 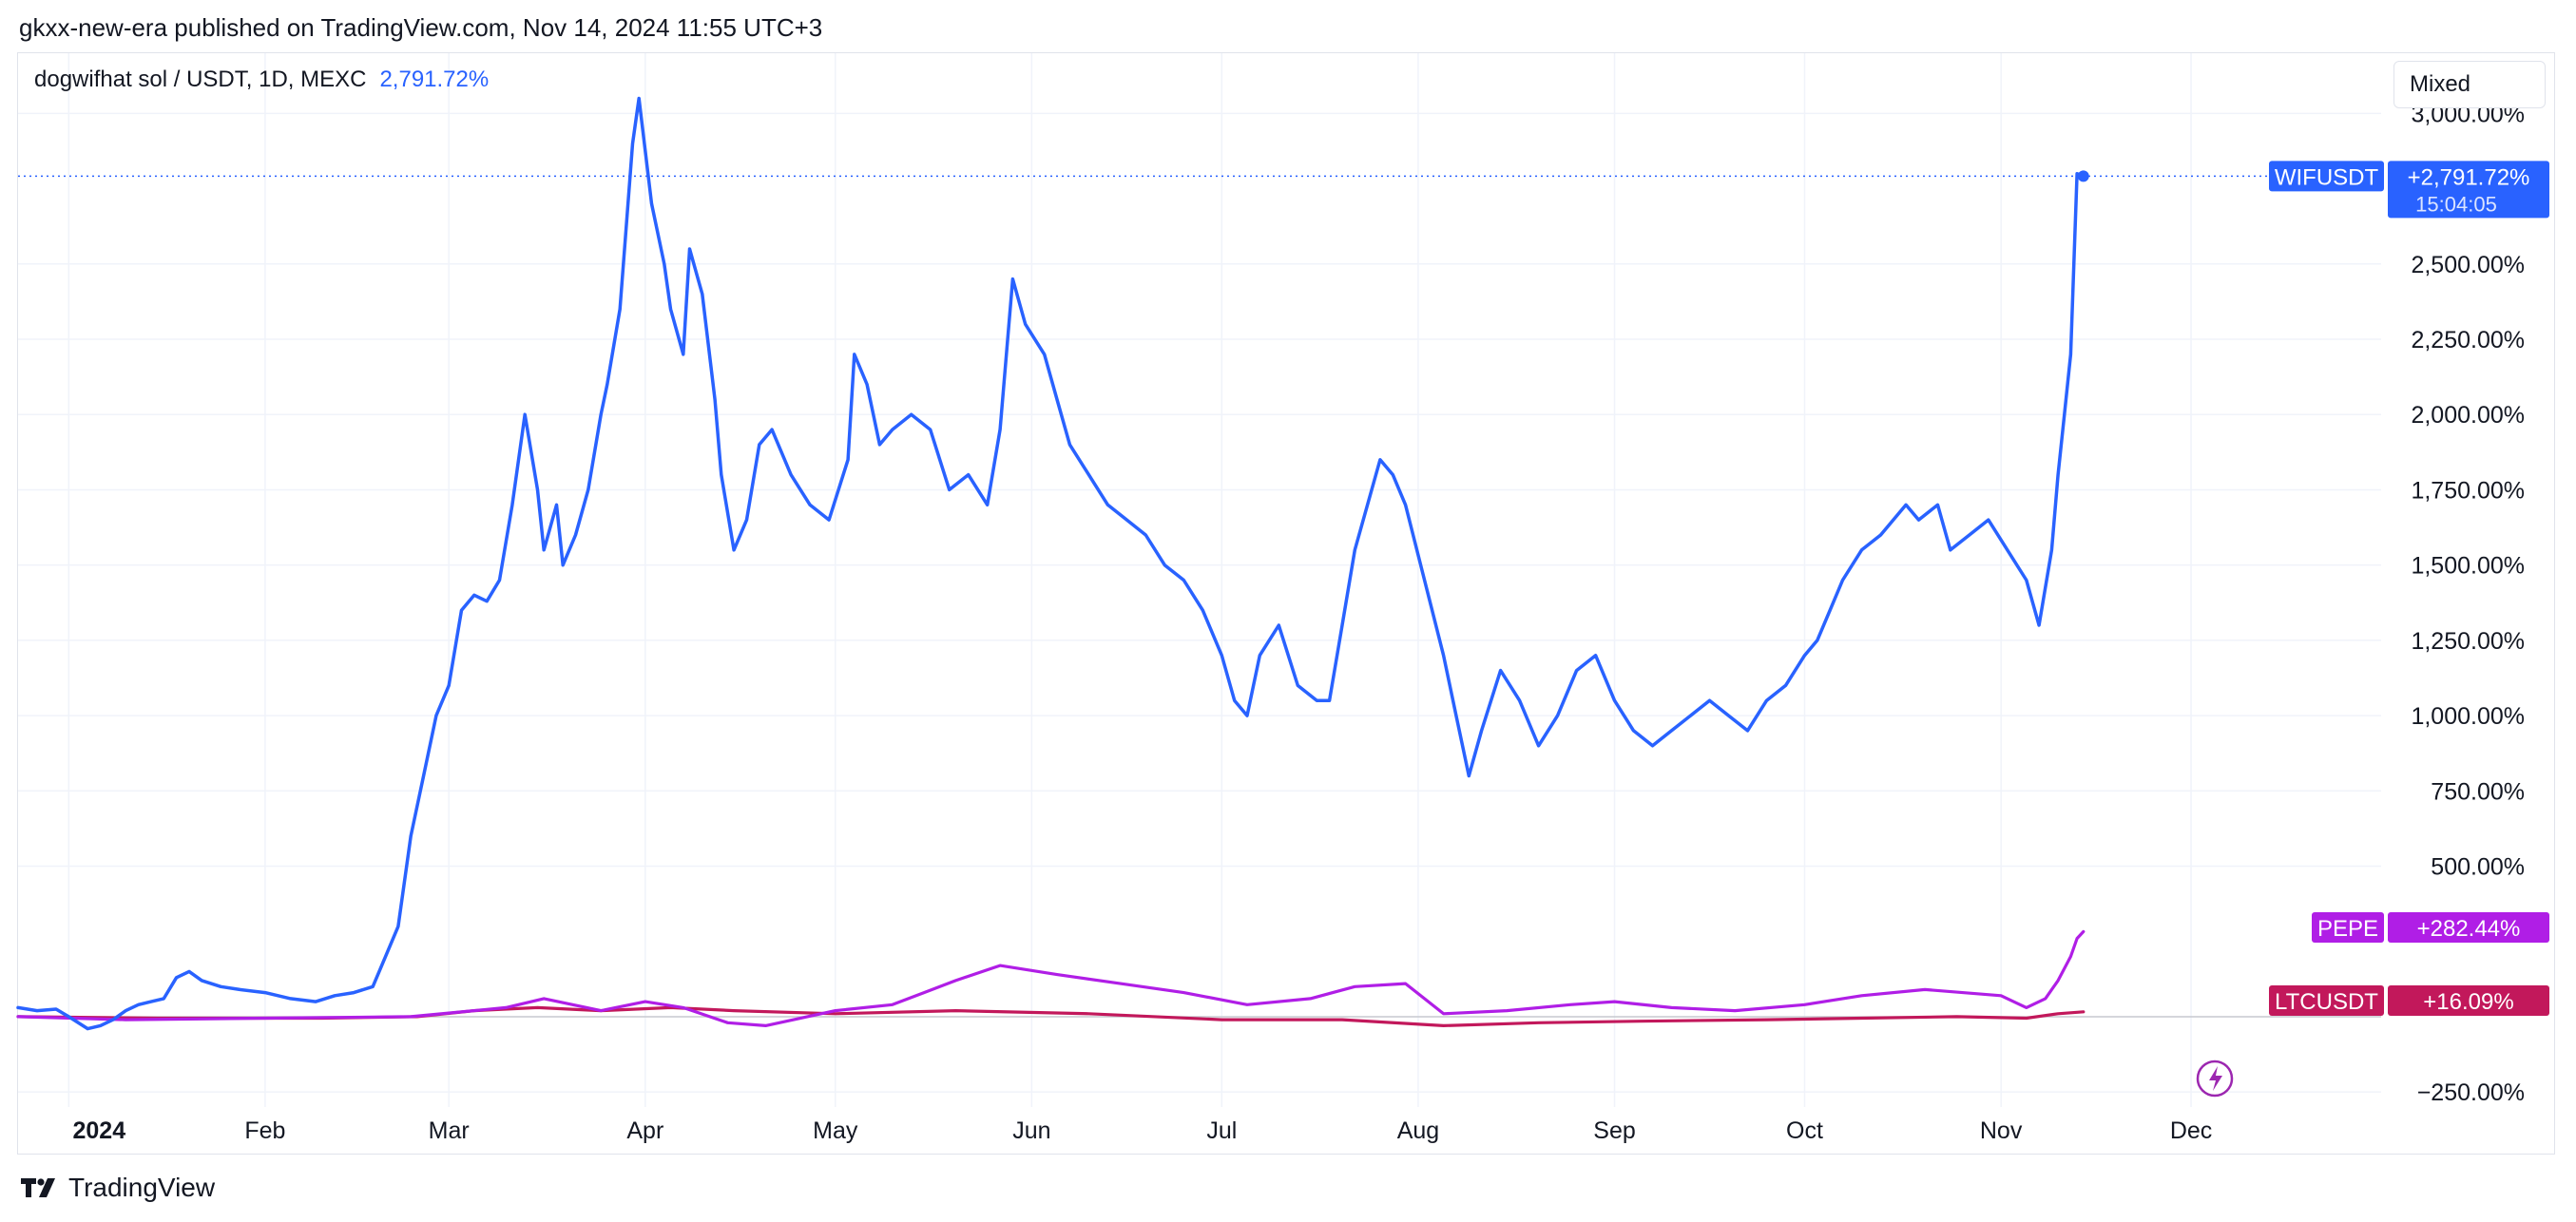 I want to click on footer: TradingView, so click(x=117, y=1188).